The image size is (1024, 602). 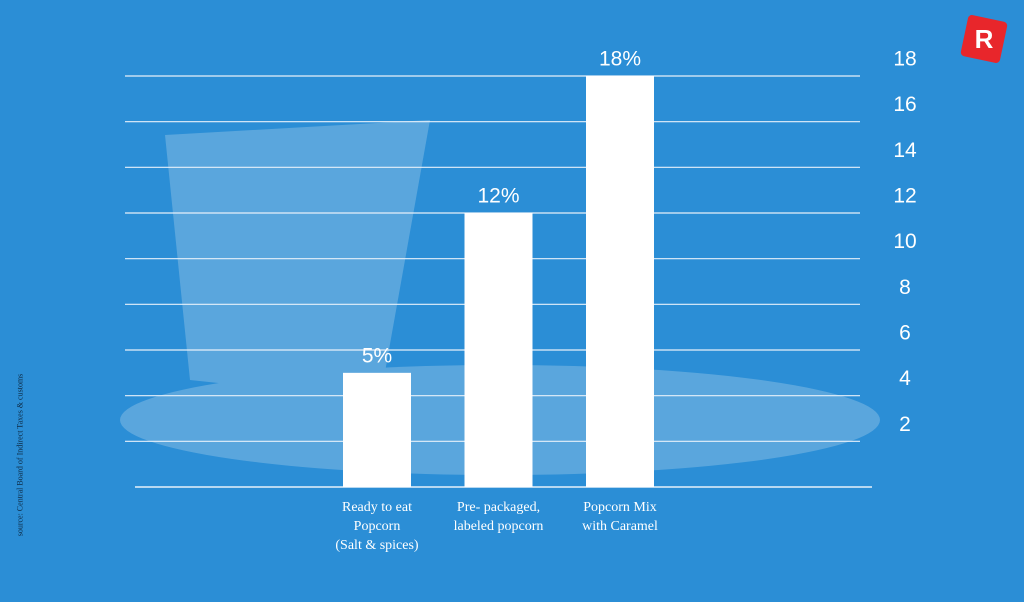 I want to click on svg-text: R, so click(x=984, y=39).